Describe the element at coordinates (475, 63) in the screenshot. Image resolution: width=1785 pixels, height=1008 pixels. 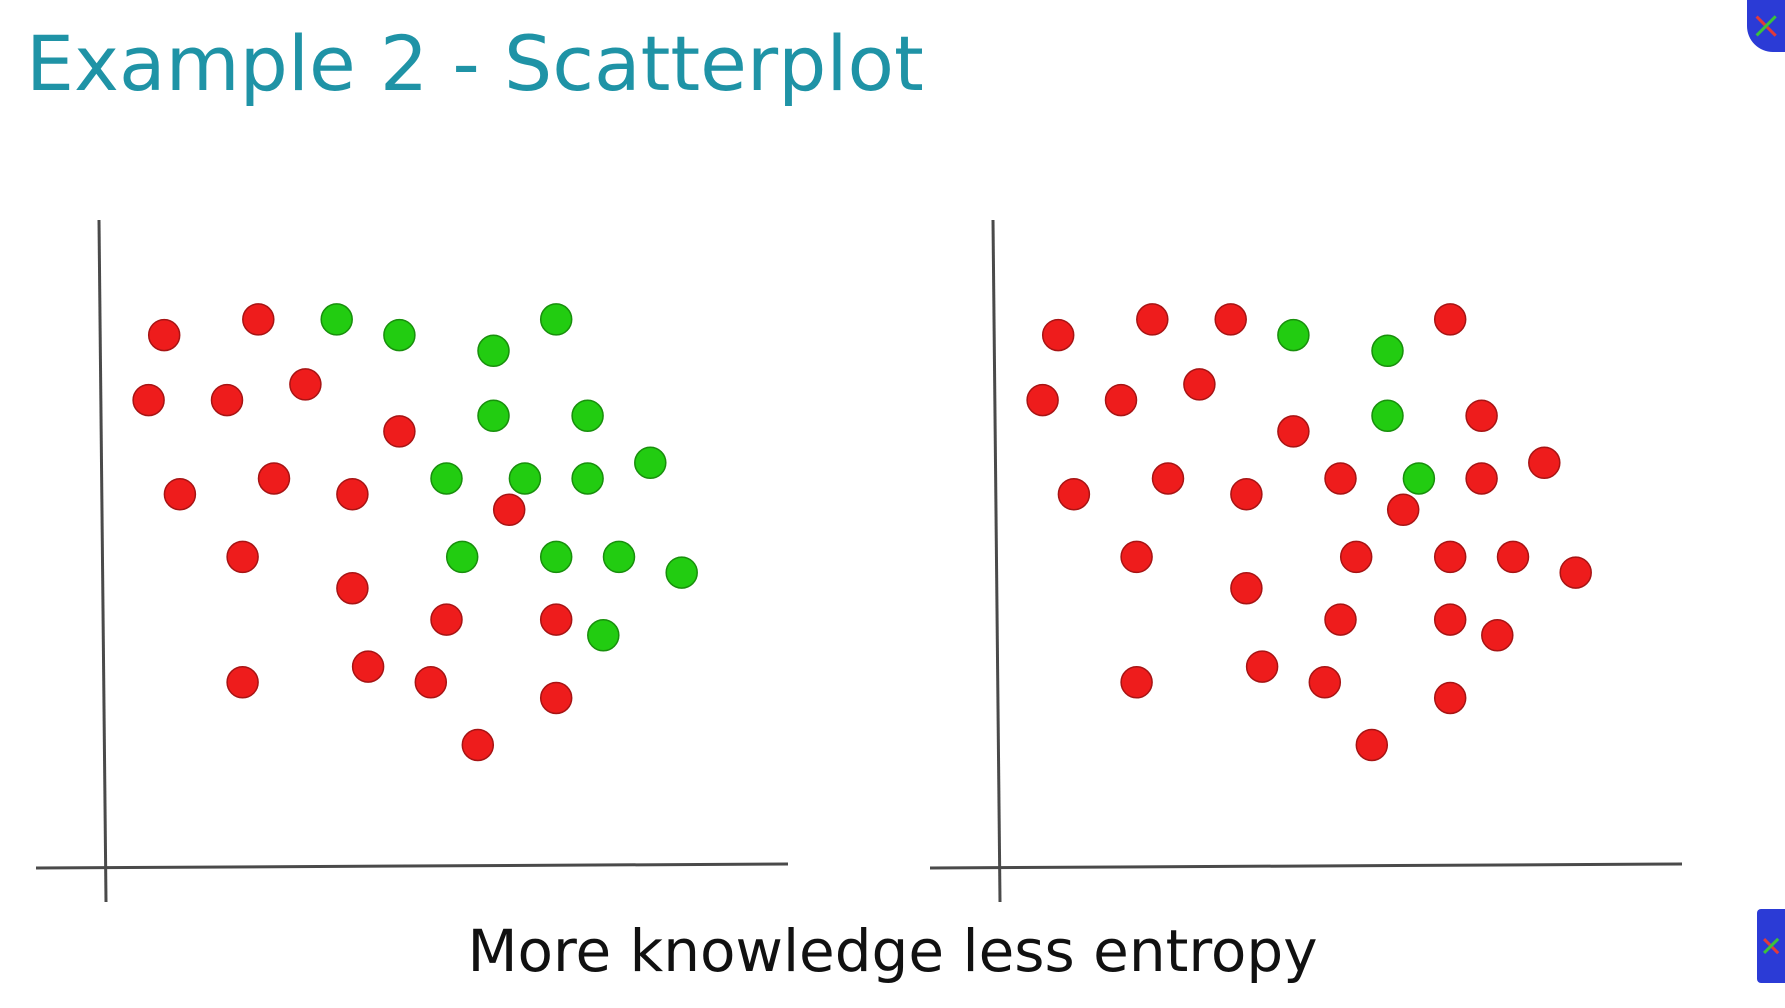
I see `slide-title: Example 2 - Scatterplot` at that location.